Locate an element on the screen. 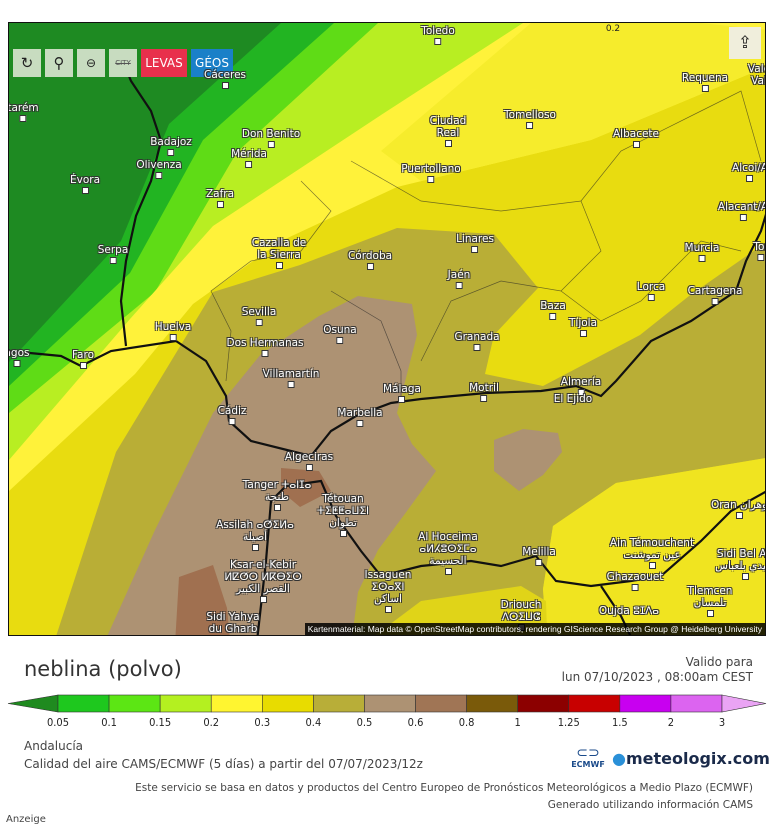 This screenshot has height=825, width=777. city-label: Alacant/A is located at coordinates (741, 211).